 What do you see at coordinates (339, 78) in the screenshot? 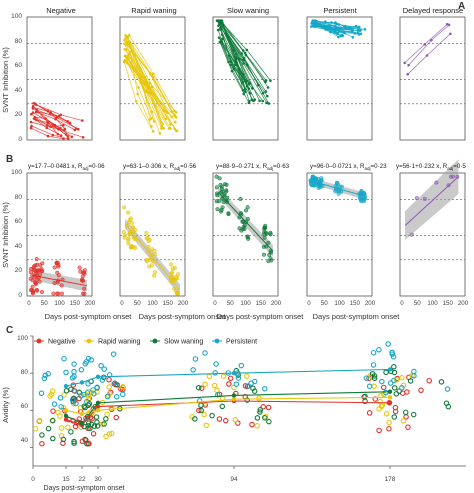
I see `panel-a-subplot-3-frame` at bounding box center [339, 78].